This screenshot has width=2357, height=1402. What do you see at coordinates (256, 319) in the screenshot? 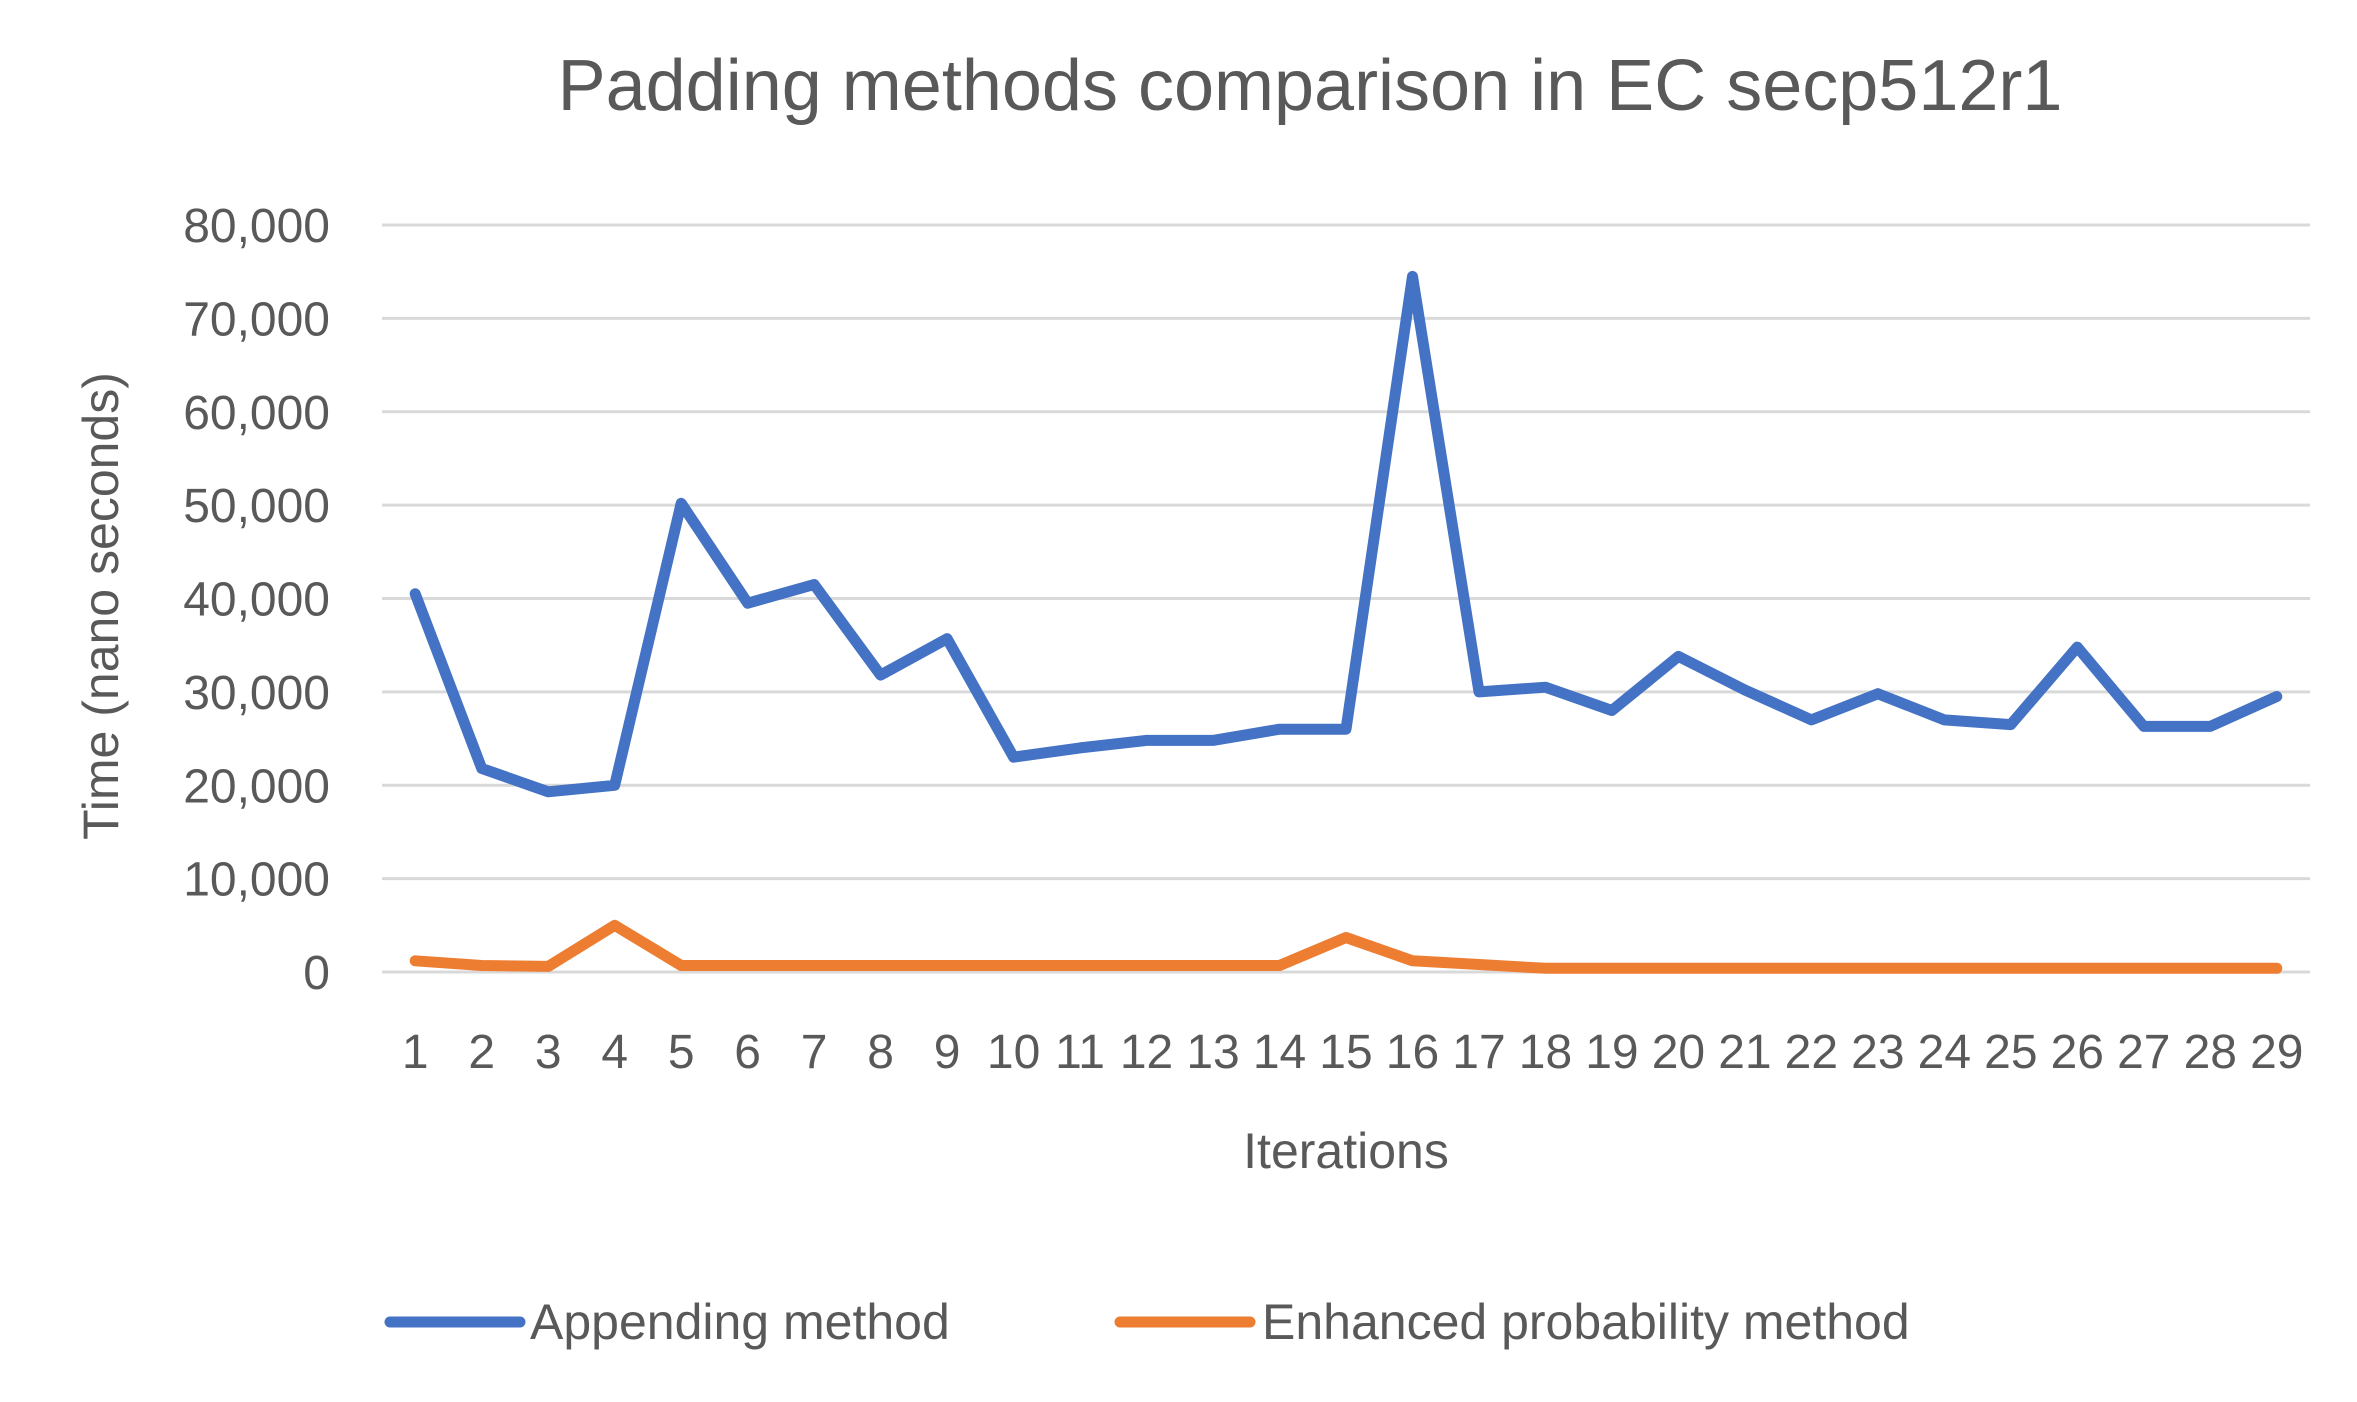
I see `y-tick-label: 70,000` at bounding box center [256, 319].